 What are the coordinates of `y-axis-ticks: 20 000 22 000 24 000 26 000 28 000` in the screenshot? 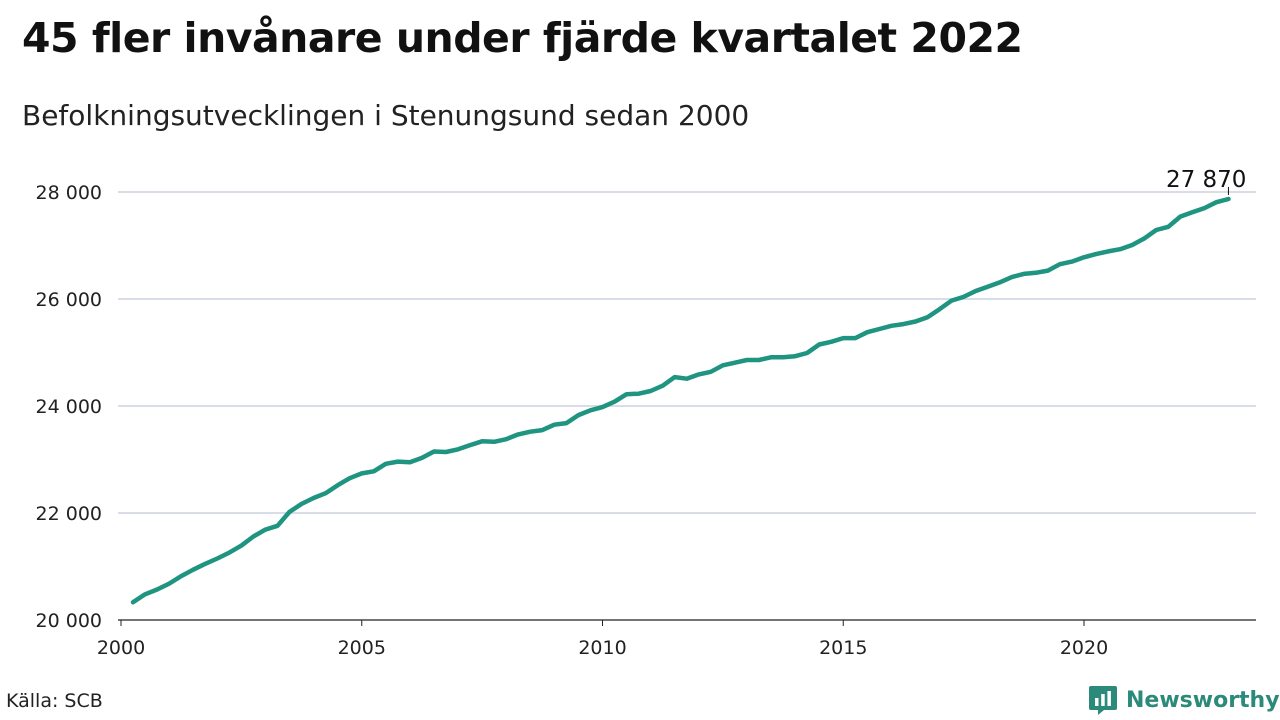 It's located at (69, 407).